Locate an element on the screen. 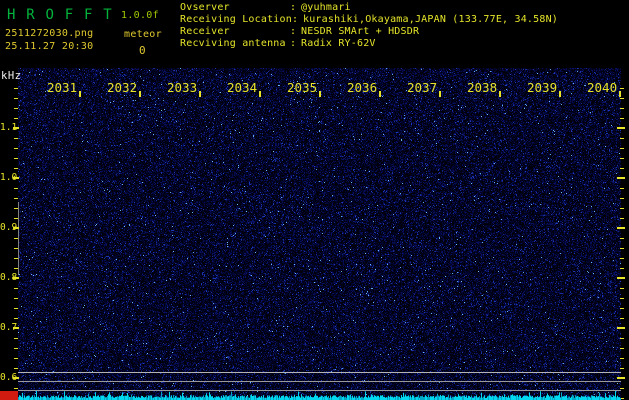 The width and height of the screenshot is (629, 400). app-version: 1.0.0f is located at coordinates (140, 15).